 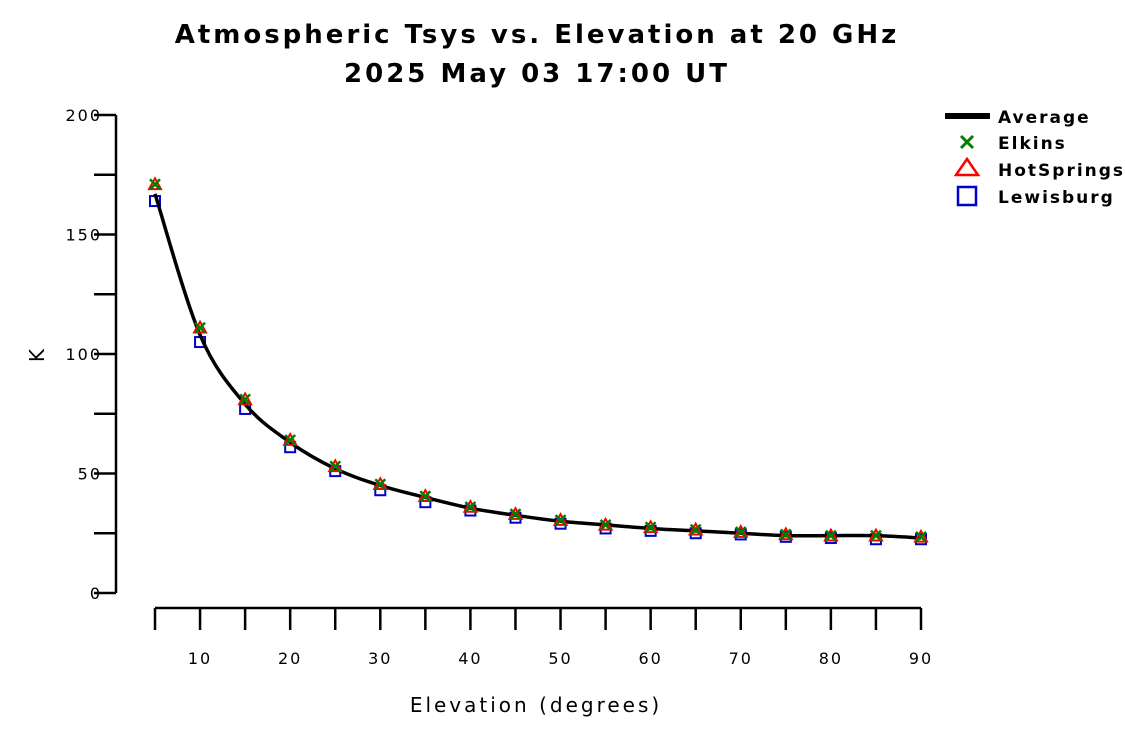 What do you see at coordinates (967, 166) in the screenshot?
I see `legend-swatch-triangle` at bounding box center [967, 166].